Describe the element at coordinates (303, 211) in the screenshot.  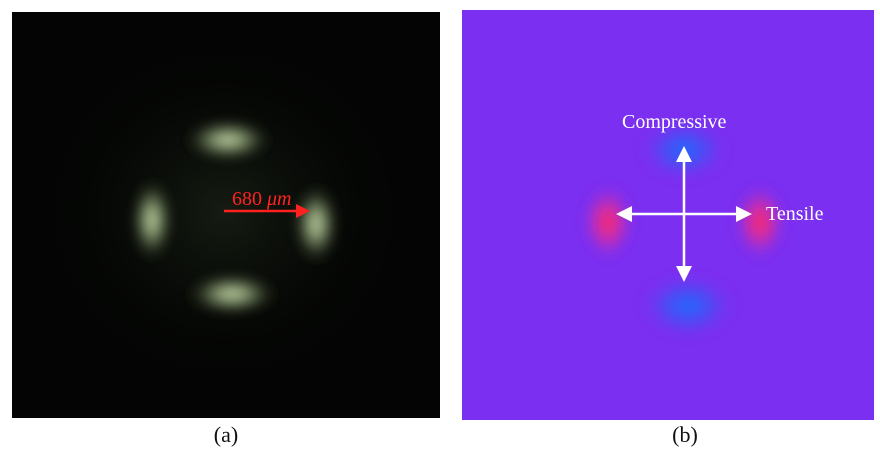
I see `scale-arrowhead` at that location.